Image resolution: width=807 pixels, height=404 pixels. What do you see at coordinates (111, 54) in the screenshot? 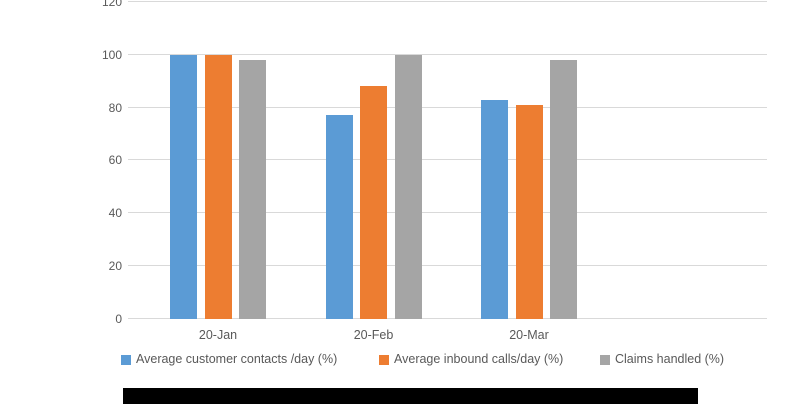
I see `y-tick-label-100: 100` at bounding box center [111, 54].